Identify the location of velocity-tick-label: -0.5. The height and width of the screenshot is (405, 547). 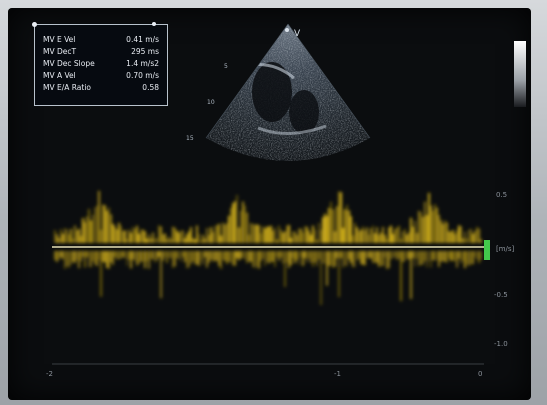
(501, 295).